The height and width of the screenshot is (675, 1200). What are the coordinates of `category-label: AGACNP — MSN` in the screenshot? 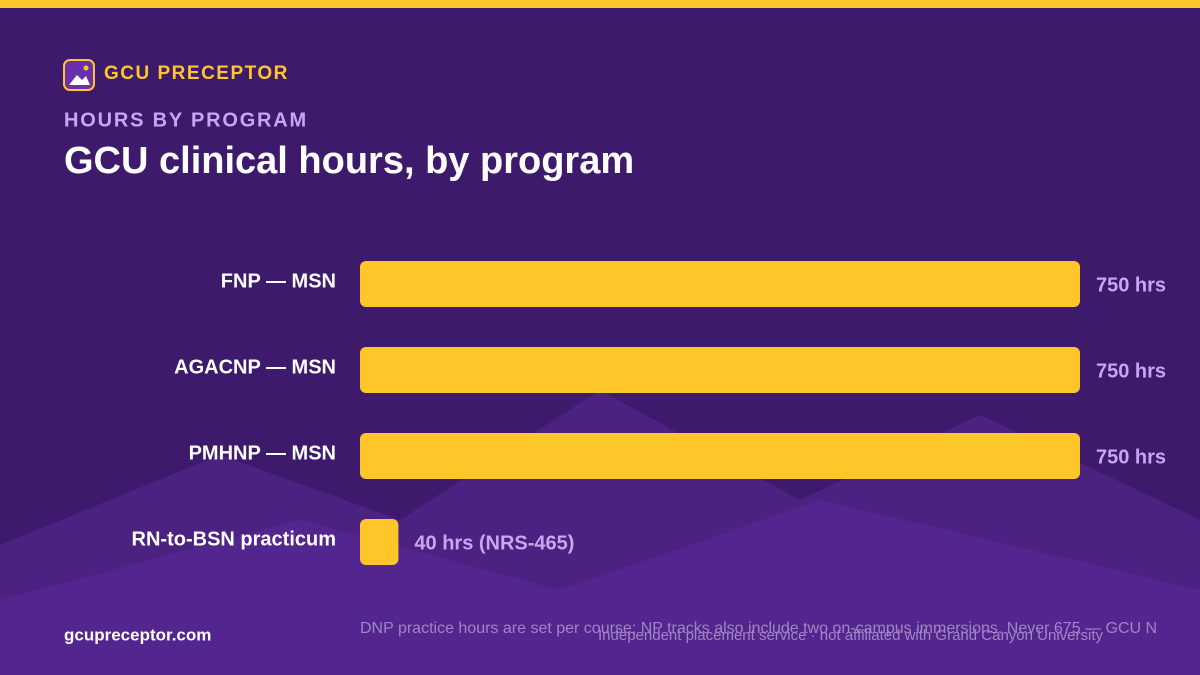 It's located at (255, 367).